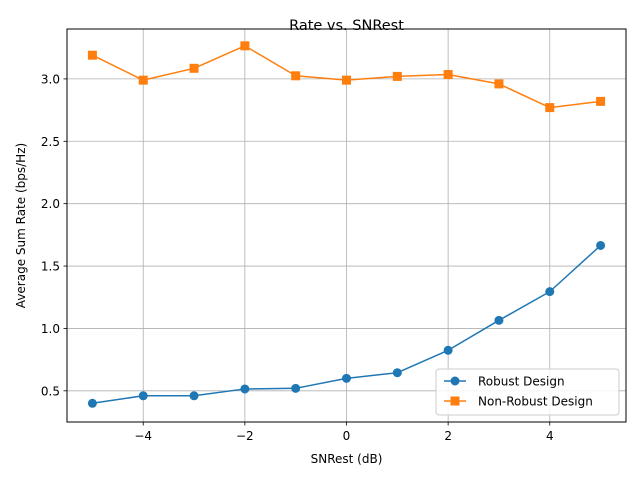 This screenshot has width=640, height=480. Describe the element at coordinates (50, 267) in the screenshot. I see `y-tick-label: 1.5` at that location.